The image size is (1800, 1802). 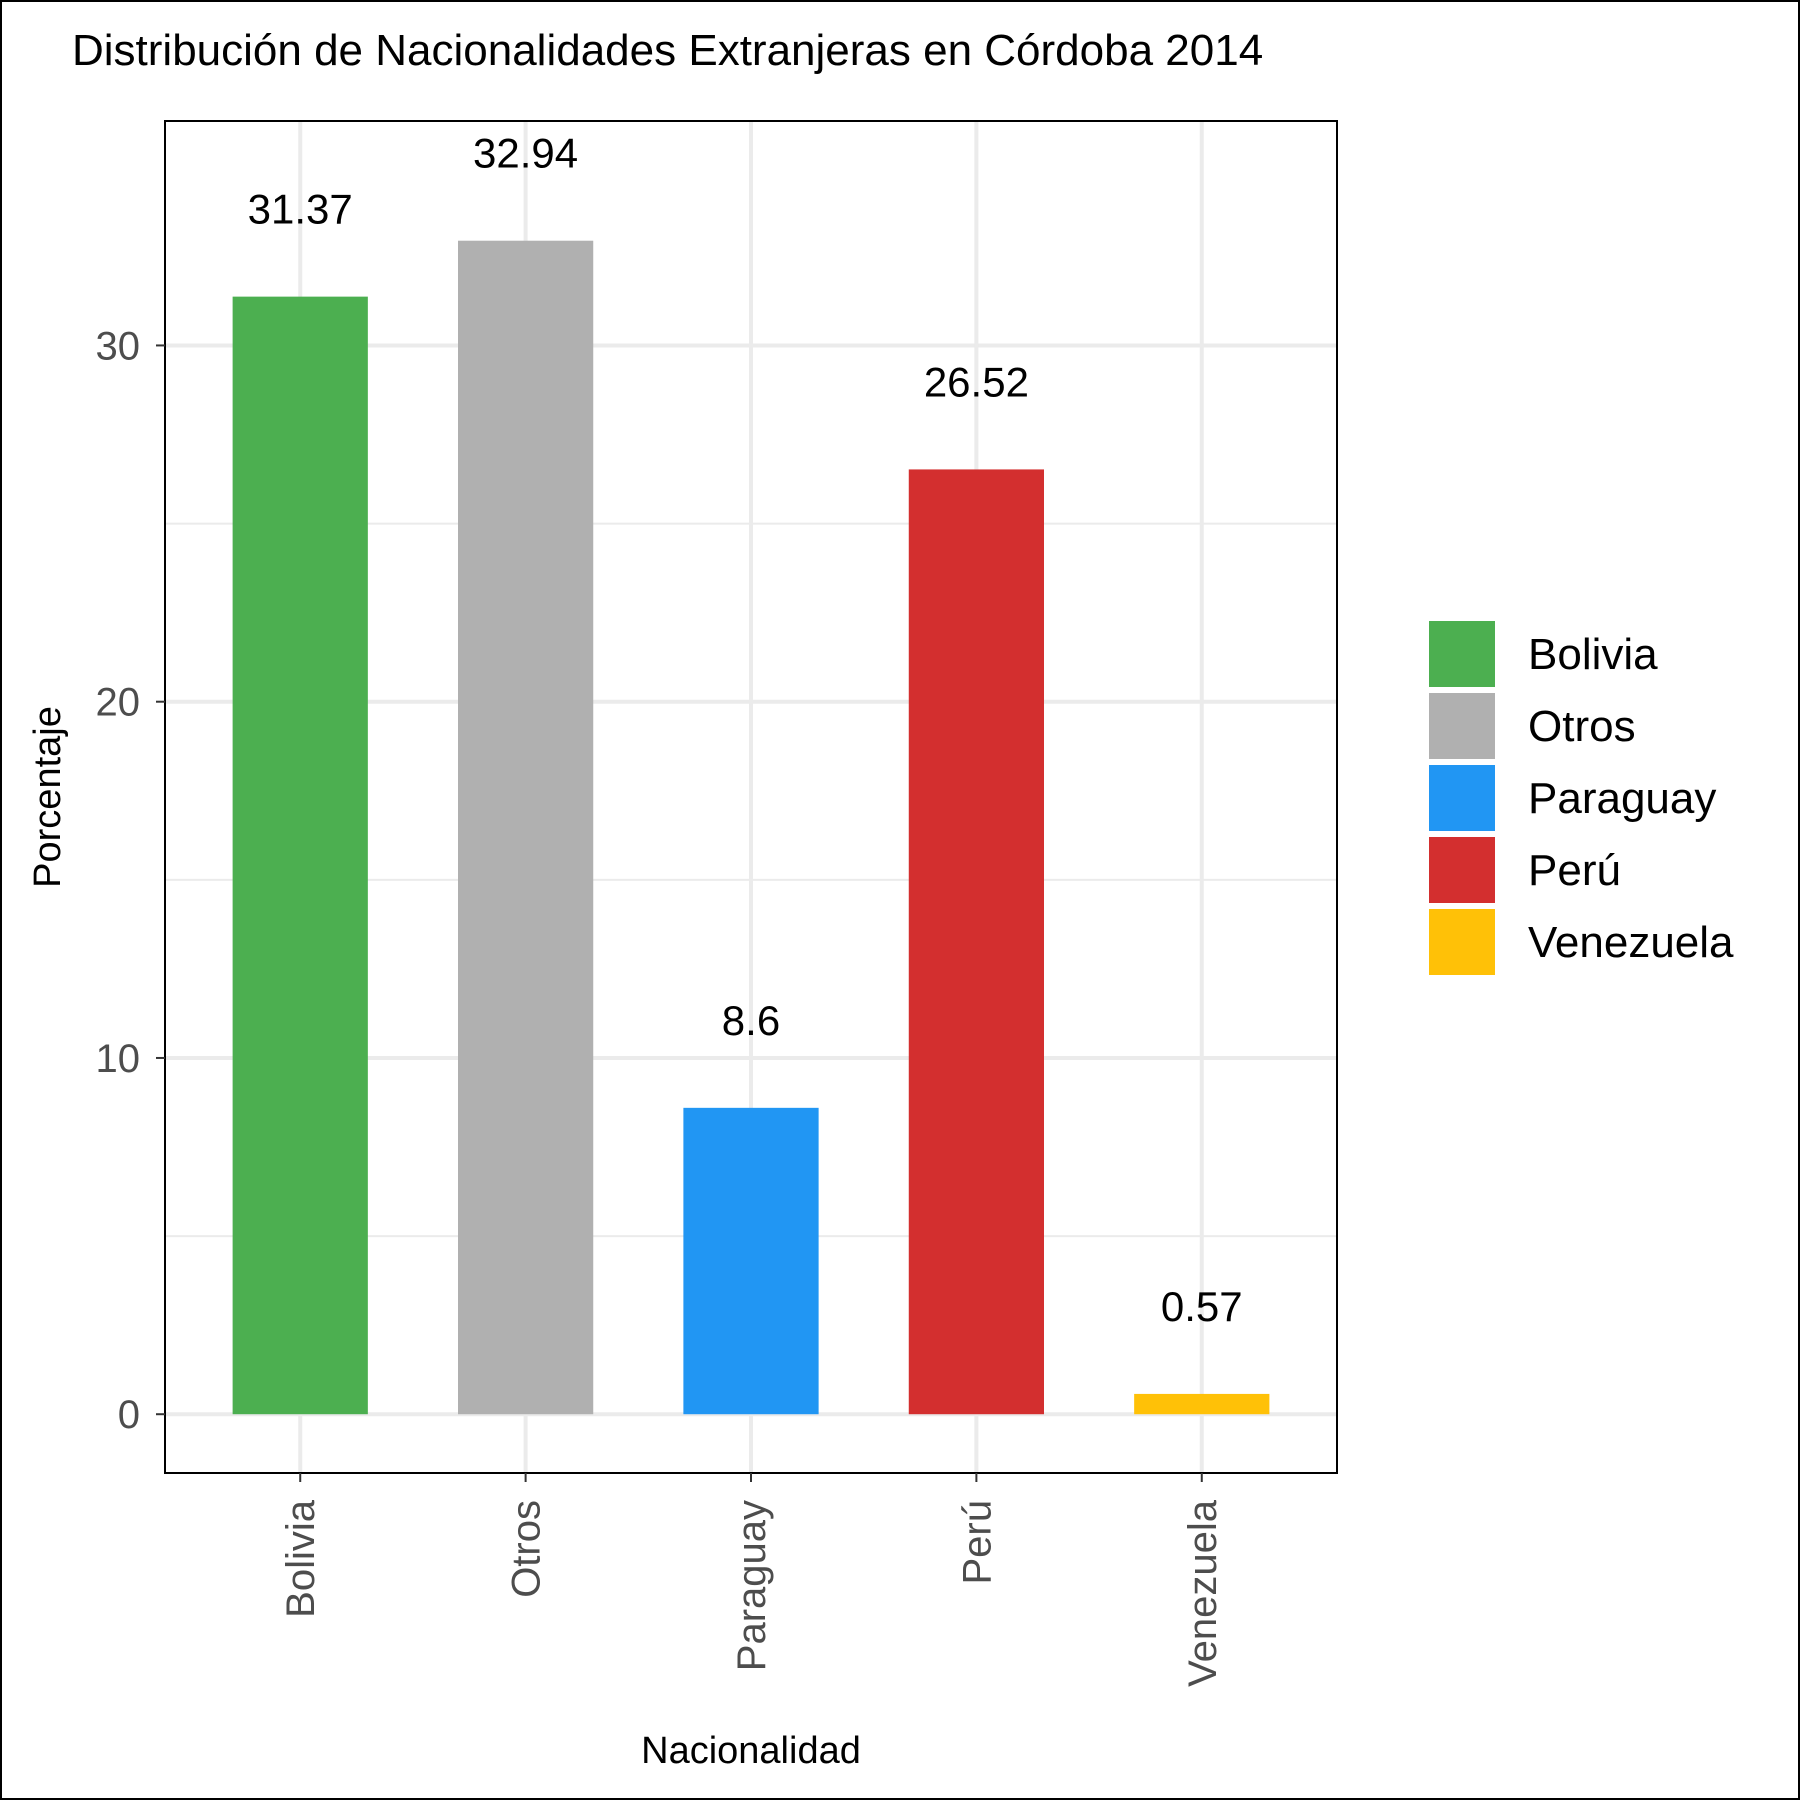 What do you see at coordinates (300, 855) in the screenshot?
I see `bar-bolivia` at bounding box center [300, 855].